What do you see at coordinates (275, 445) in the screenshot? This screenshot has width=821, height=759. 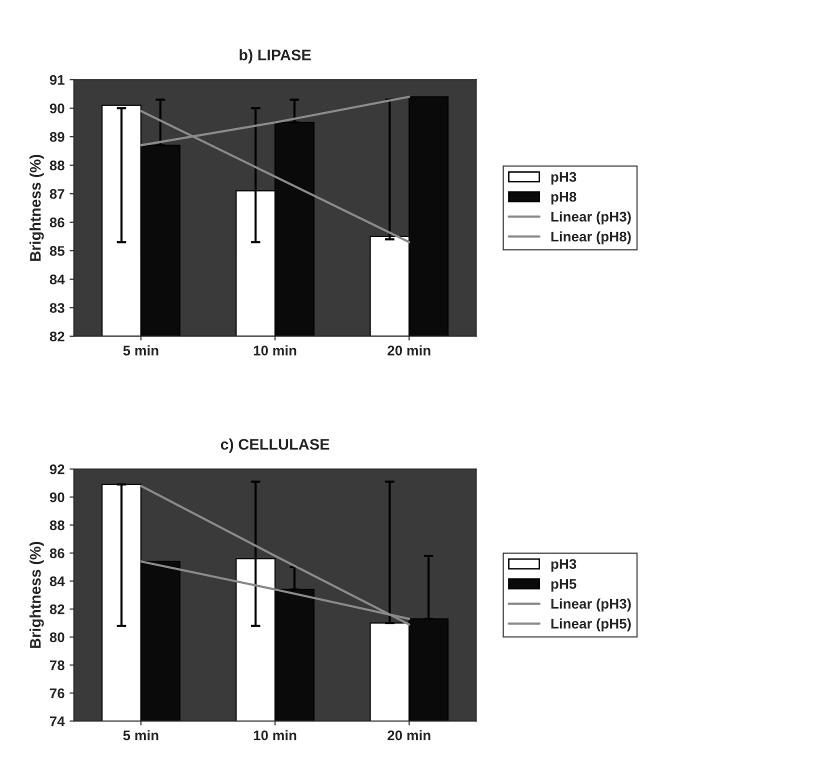 I see `chart-title: c) CELLULASE` at bounding box center [275, 445].